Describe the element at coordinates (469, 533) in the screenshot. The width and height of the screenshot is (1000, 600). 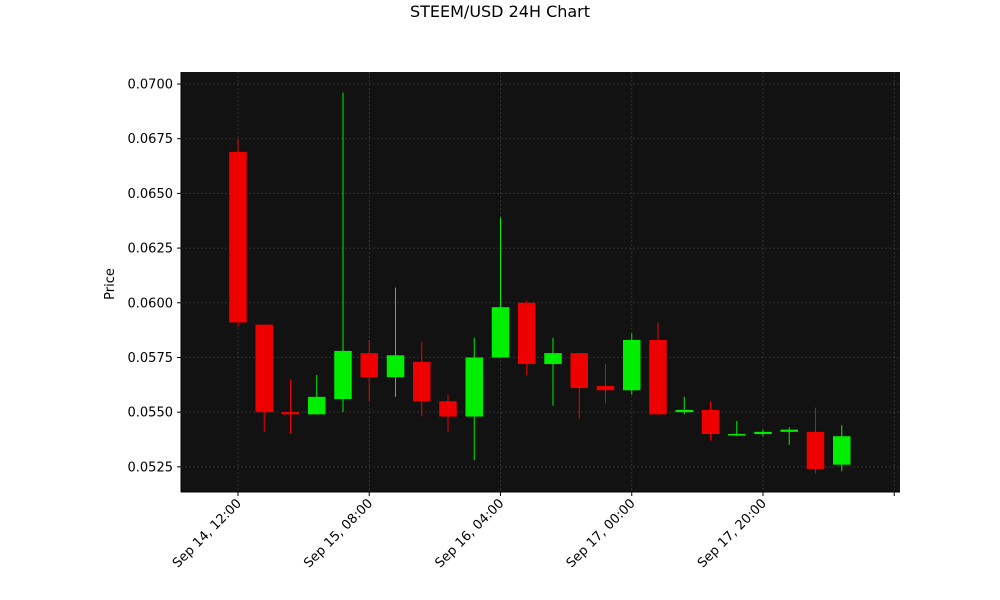
I see `x-tick-label: Sep 16, 04:00` at that location.